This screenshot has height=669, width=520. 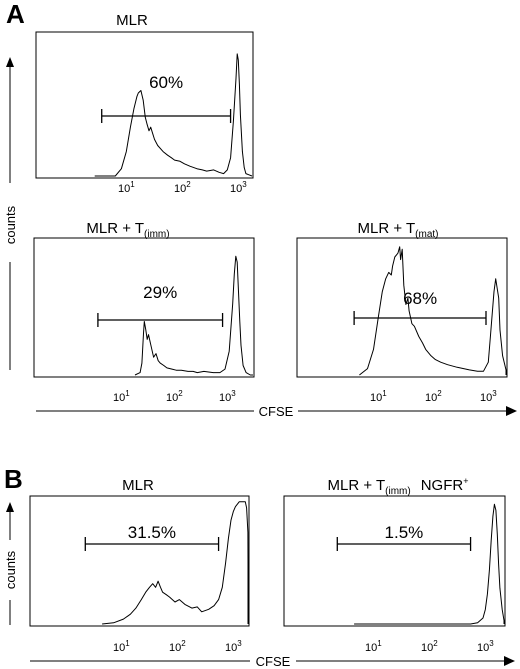 What do you see at coordinates (10, 224) in the screenshot?
I see `counts-label-a: counts` at bounding box center [10, 224].